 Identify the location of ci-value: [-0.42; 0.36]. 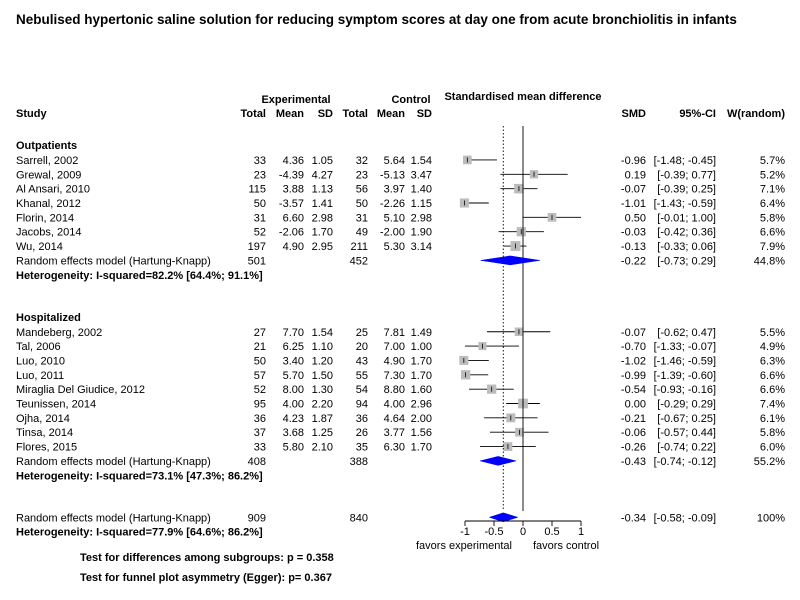
(686, 233).